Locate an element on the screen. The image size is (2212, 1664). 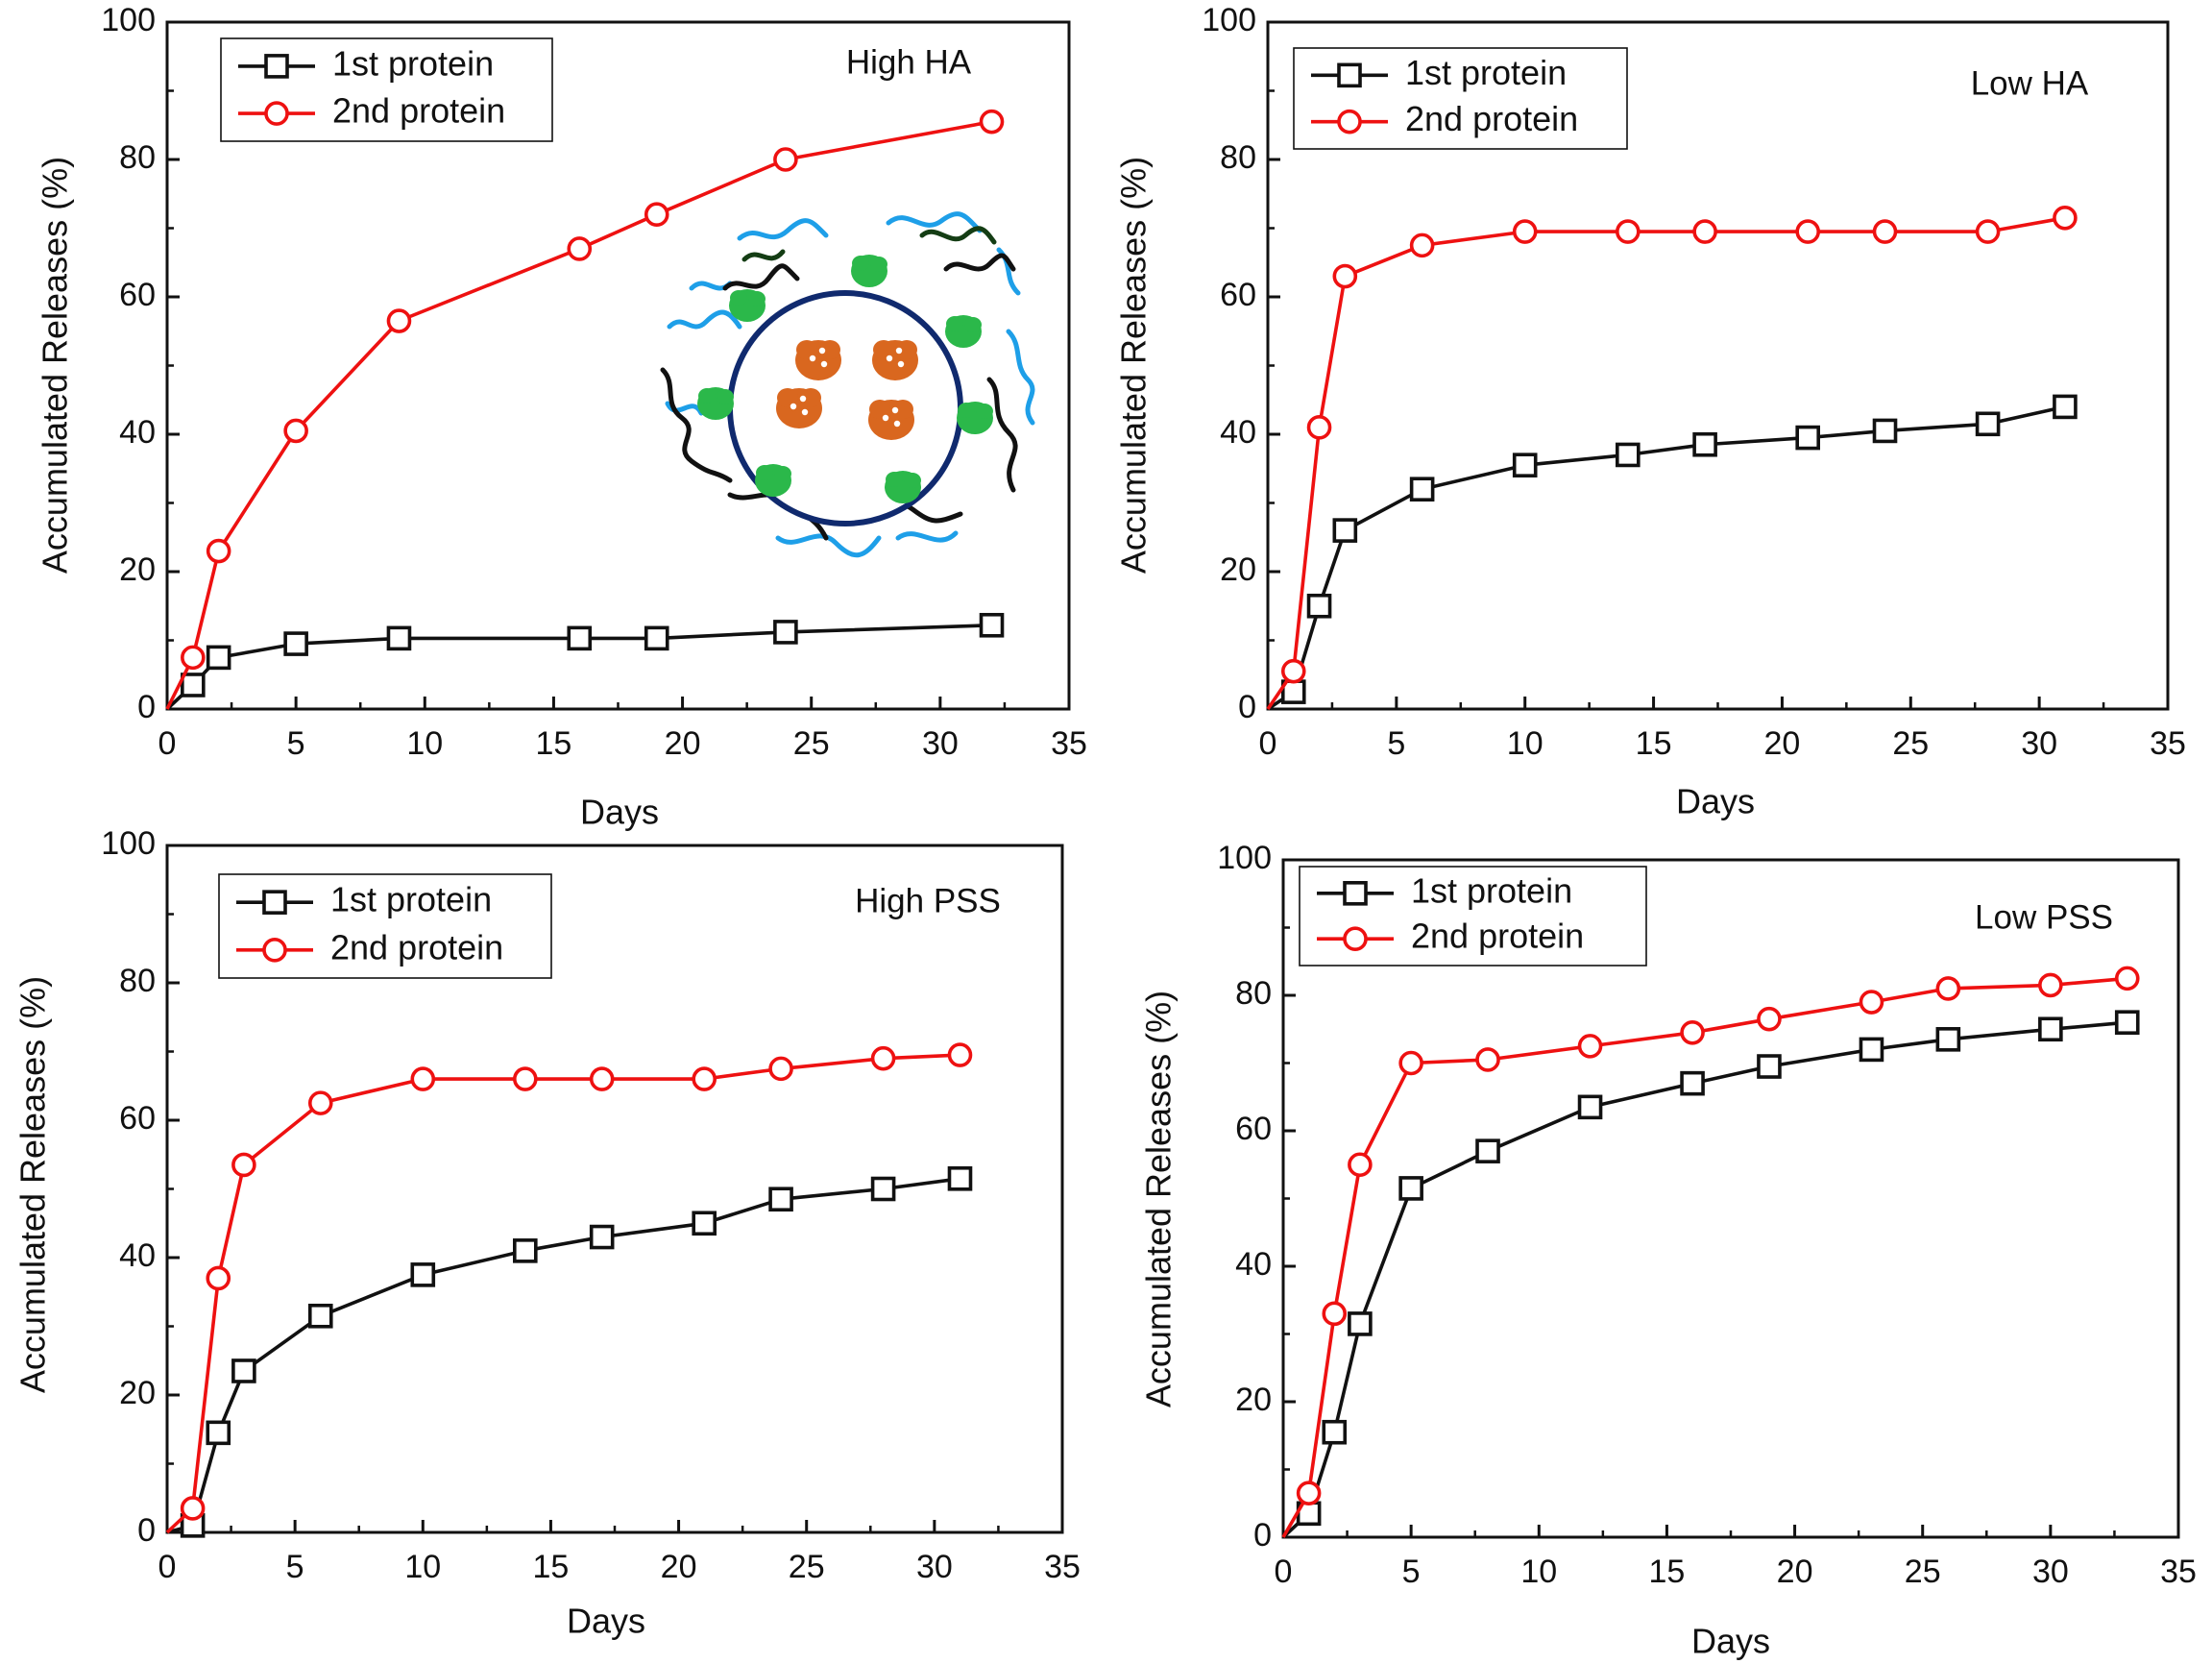
series-line-first is located at coordinates (1666, 557).